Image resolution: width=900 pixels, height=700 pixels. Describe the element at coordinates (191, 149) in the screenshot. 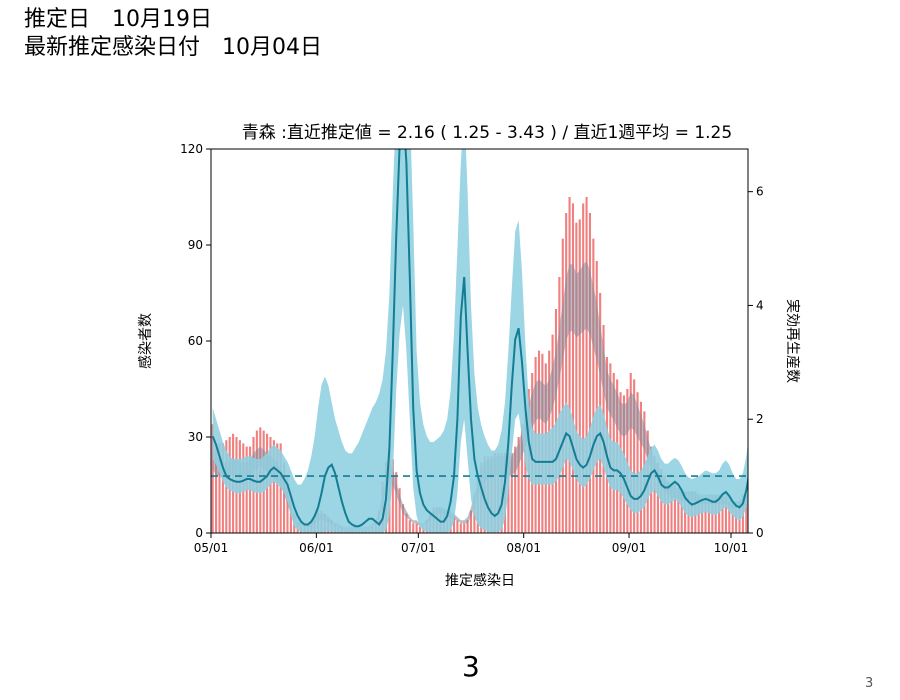

I see `y-left-tick-label: 120` at that location.